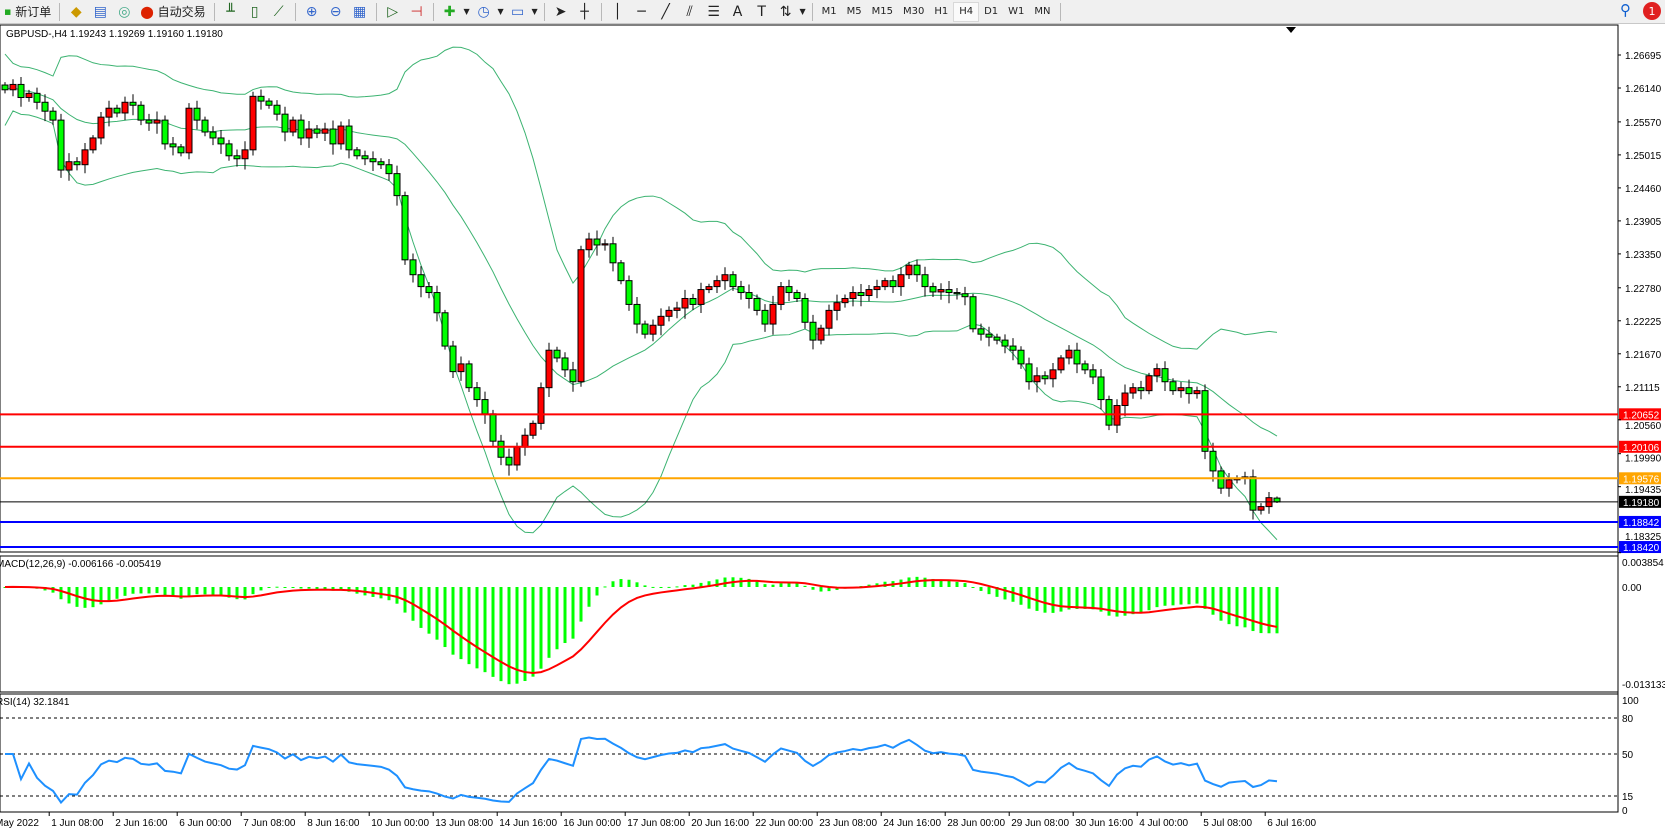  Describe the element at coordinates (991, 11) in the screenshot. I see `timeframe-d1: D1` at that location.